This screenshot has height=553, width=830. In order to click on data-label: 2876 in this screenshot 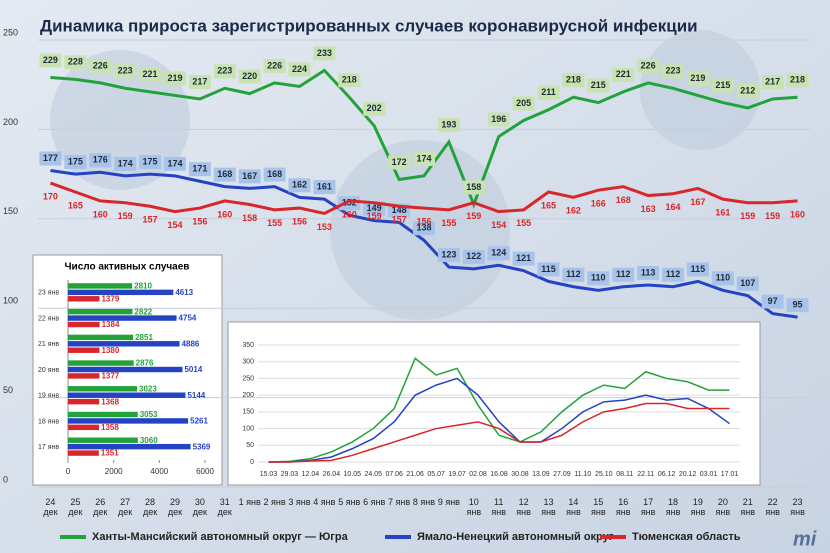, I will do `click(145, 363)`.